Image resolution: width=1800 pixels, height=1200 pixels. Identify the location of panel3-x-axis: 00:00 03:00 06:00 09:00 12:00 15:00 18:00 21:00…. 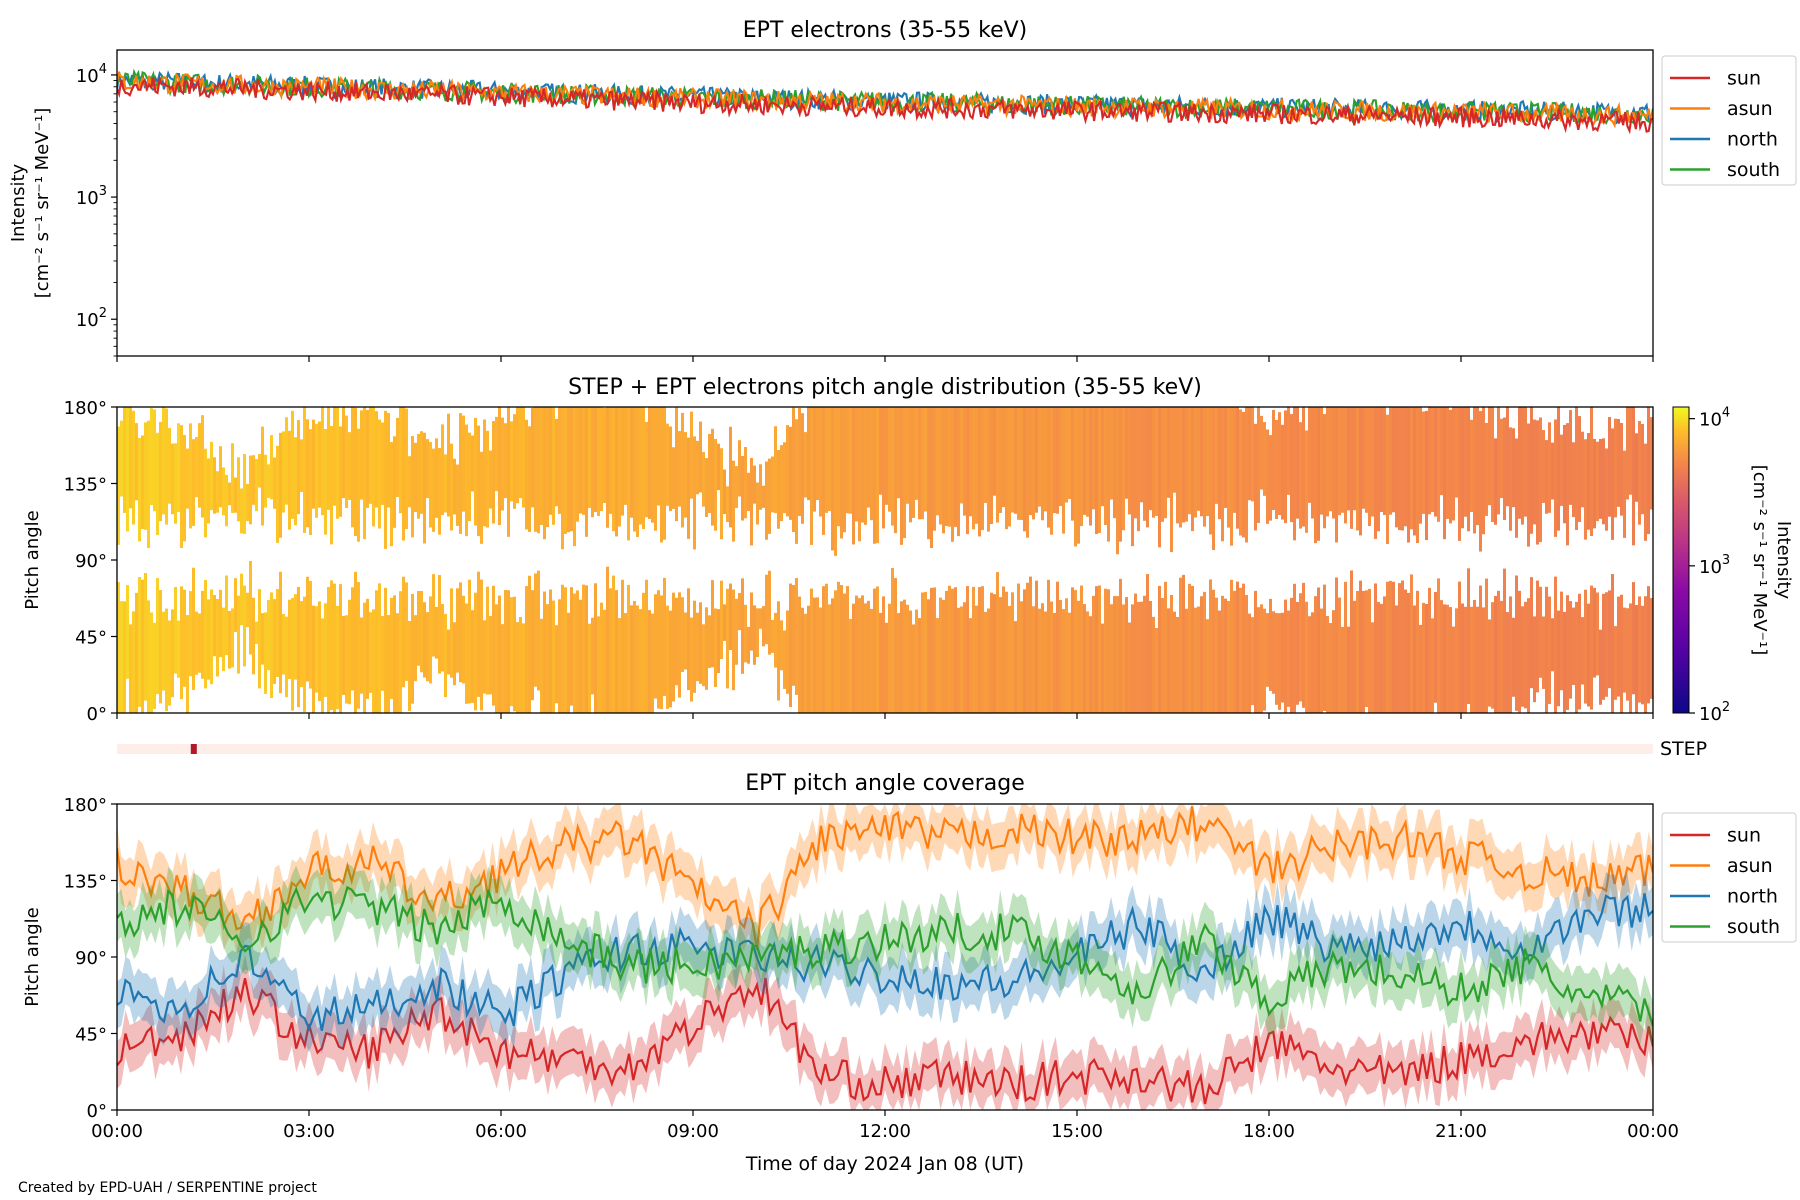
(885, 1126).